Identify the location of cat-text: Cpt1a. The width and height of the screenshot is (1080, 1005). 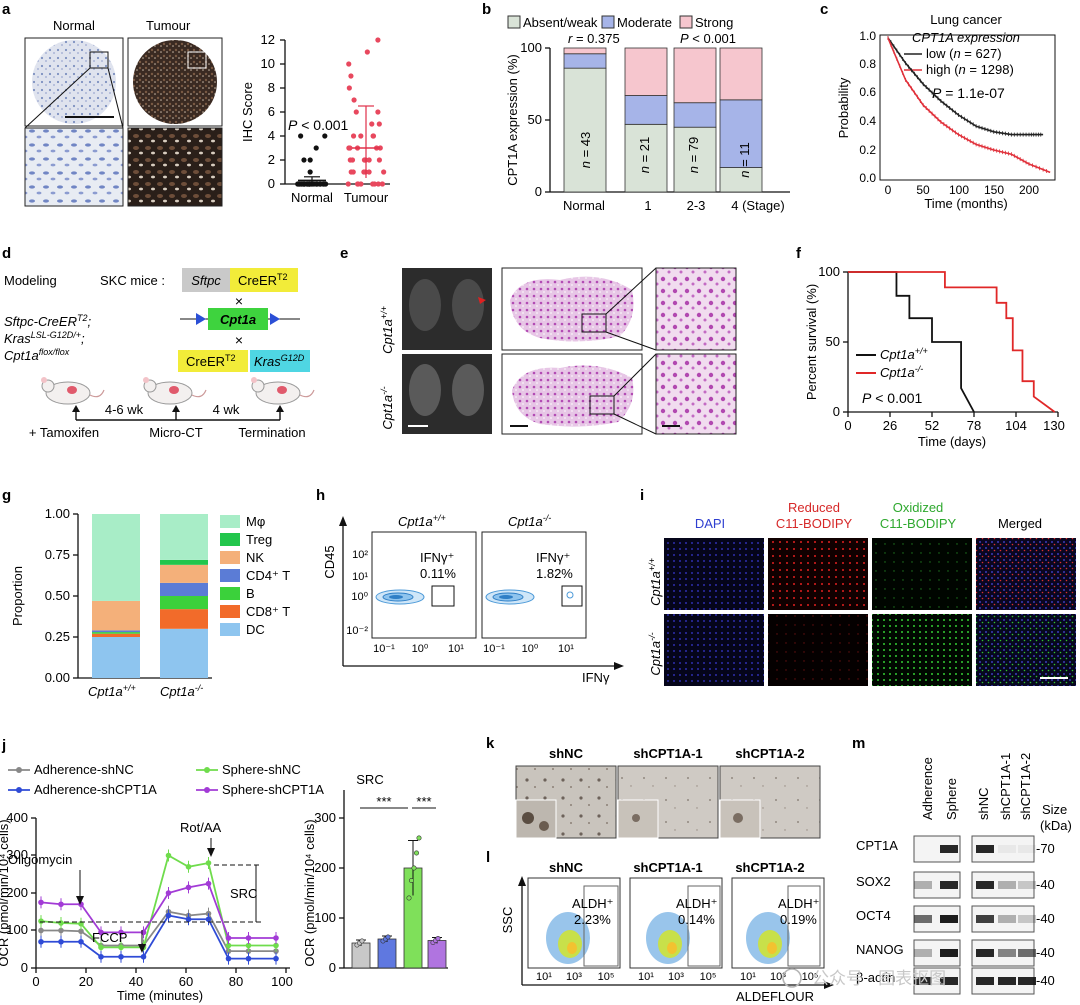
(105, 691).